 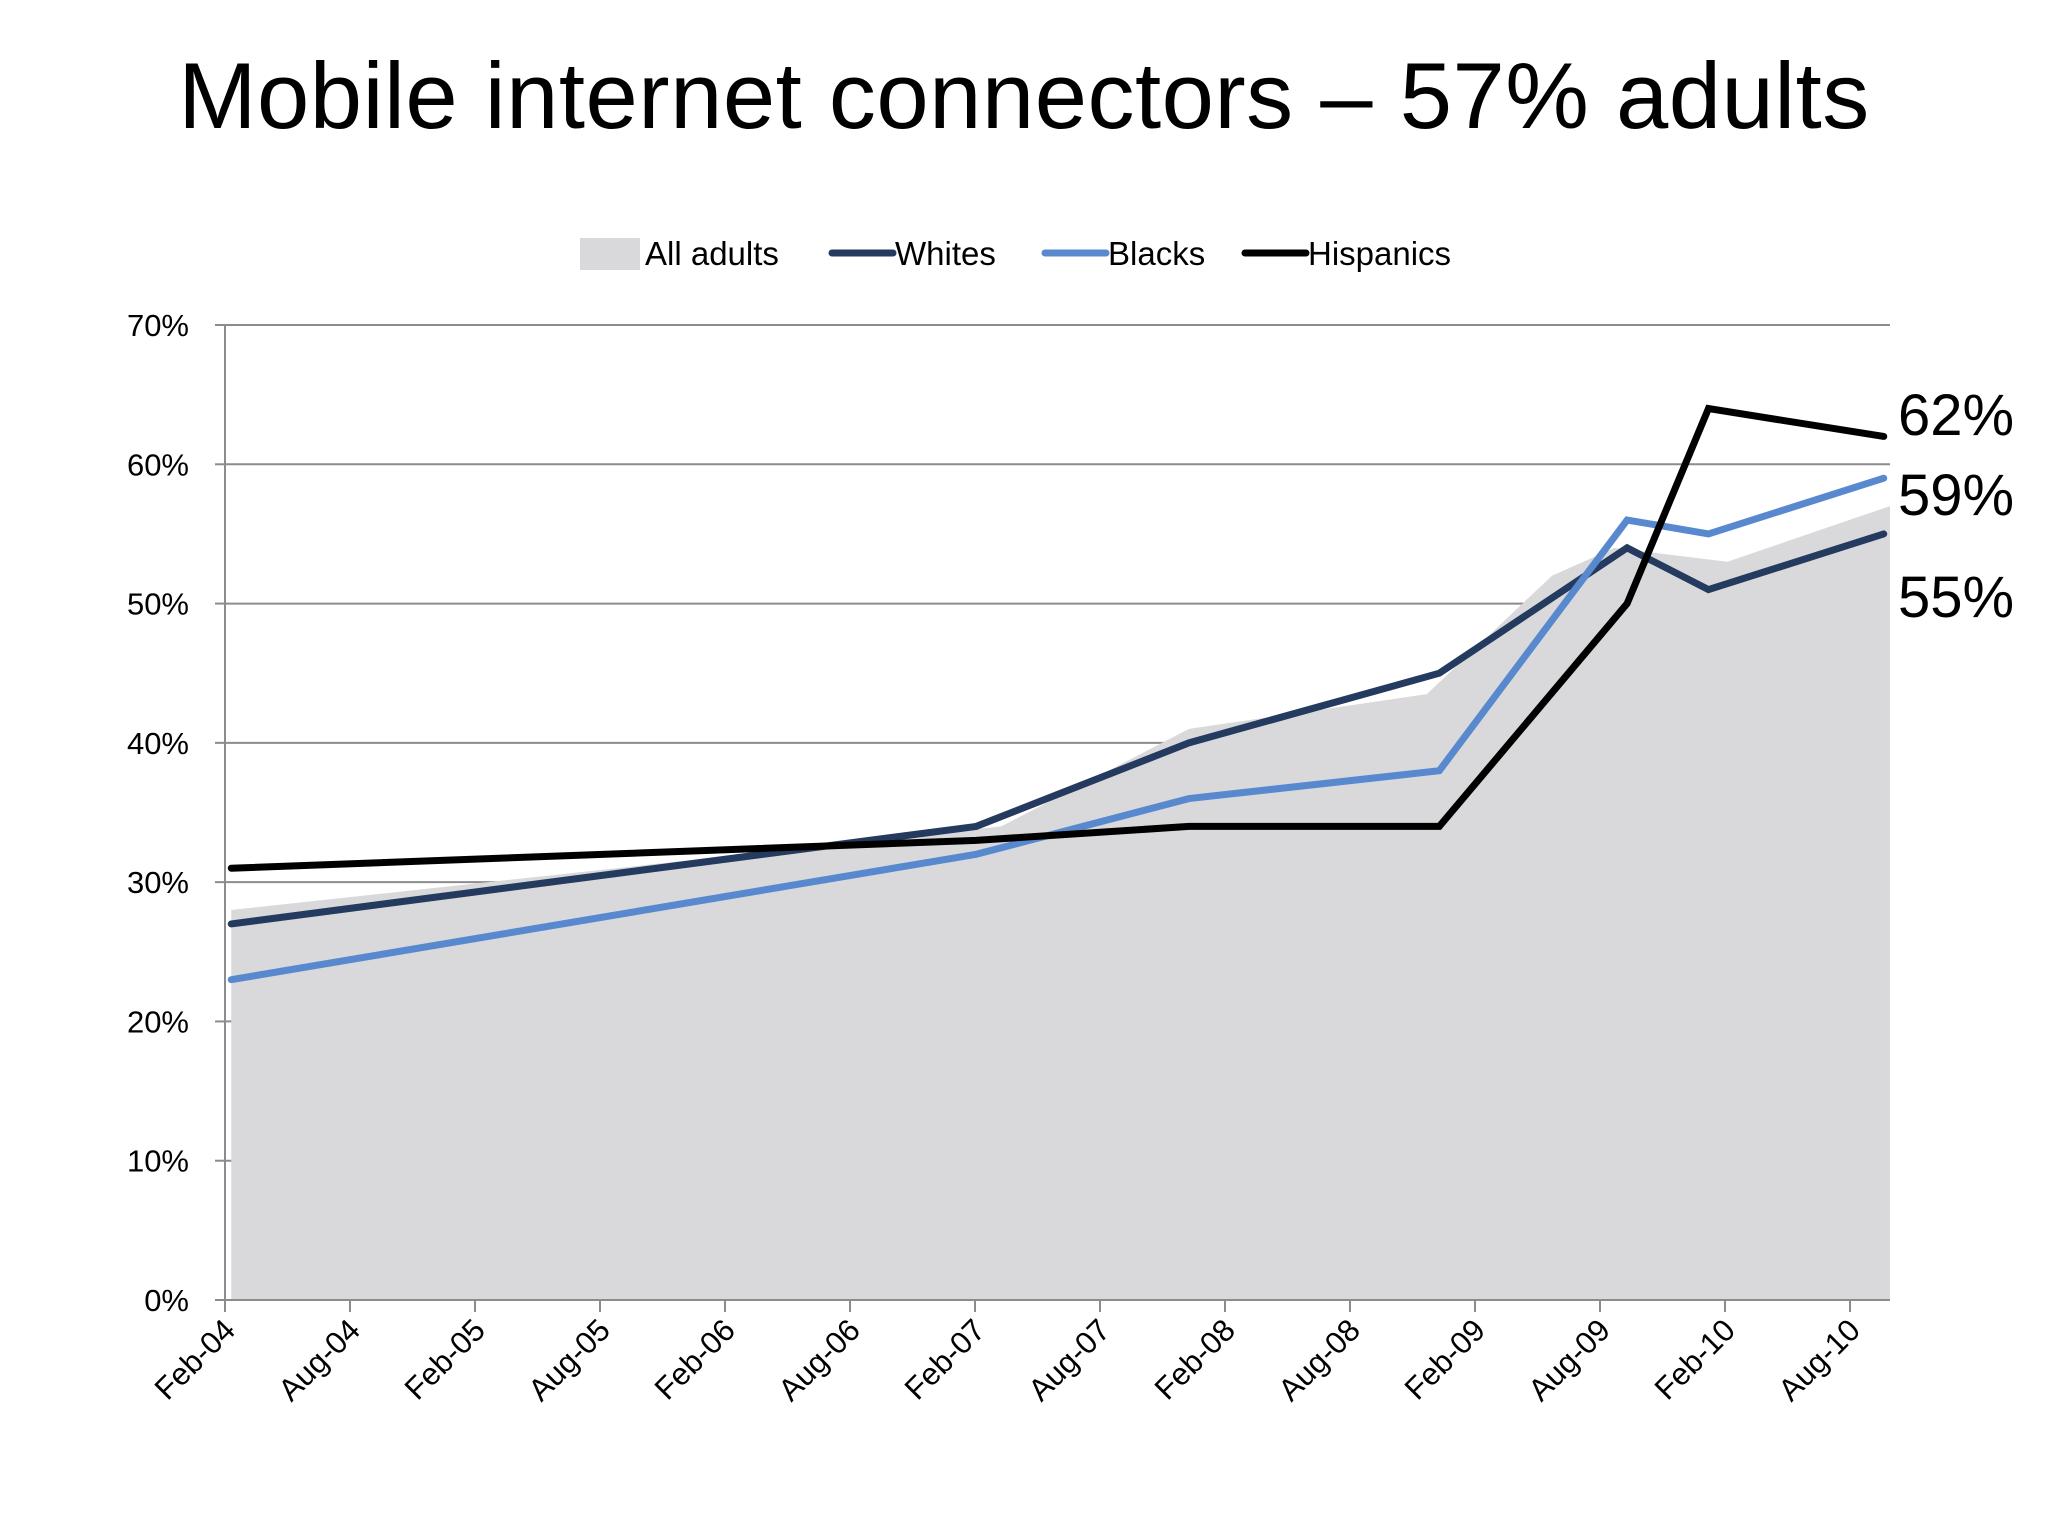 What do you see at coordinates (1319, 1359) in the screenshot?
I see `x-tick-label: Aug-08` at bounding box center [1319, 1359].